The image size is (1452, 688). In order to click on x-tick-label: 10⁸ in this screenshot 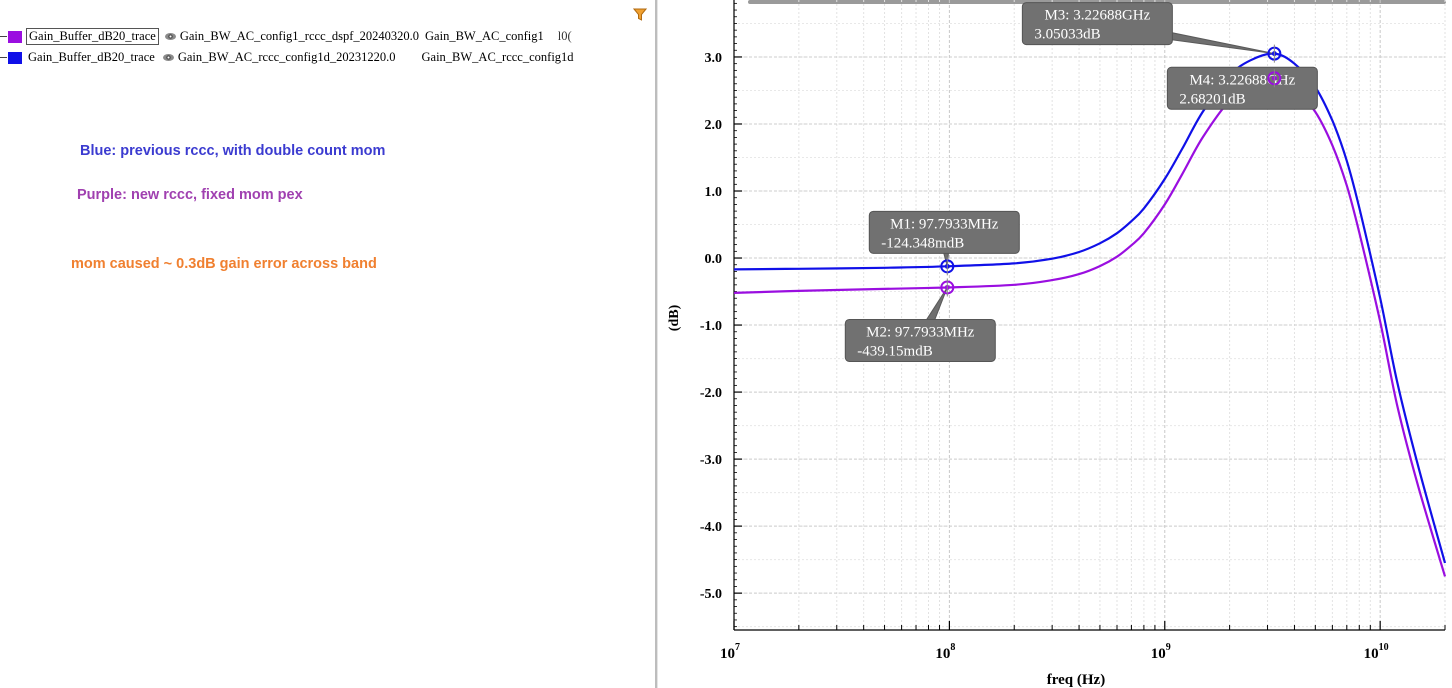, I will do `click(945, 652)`.